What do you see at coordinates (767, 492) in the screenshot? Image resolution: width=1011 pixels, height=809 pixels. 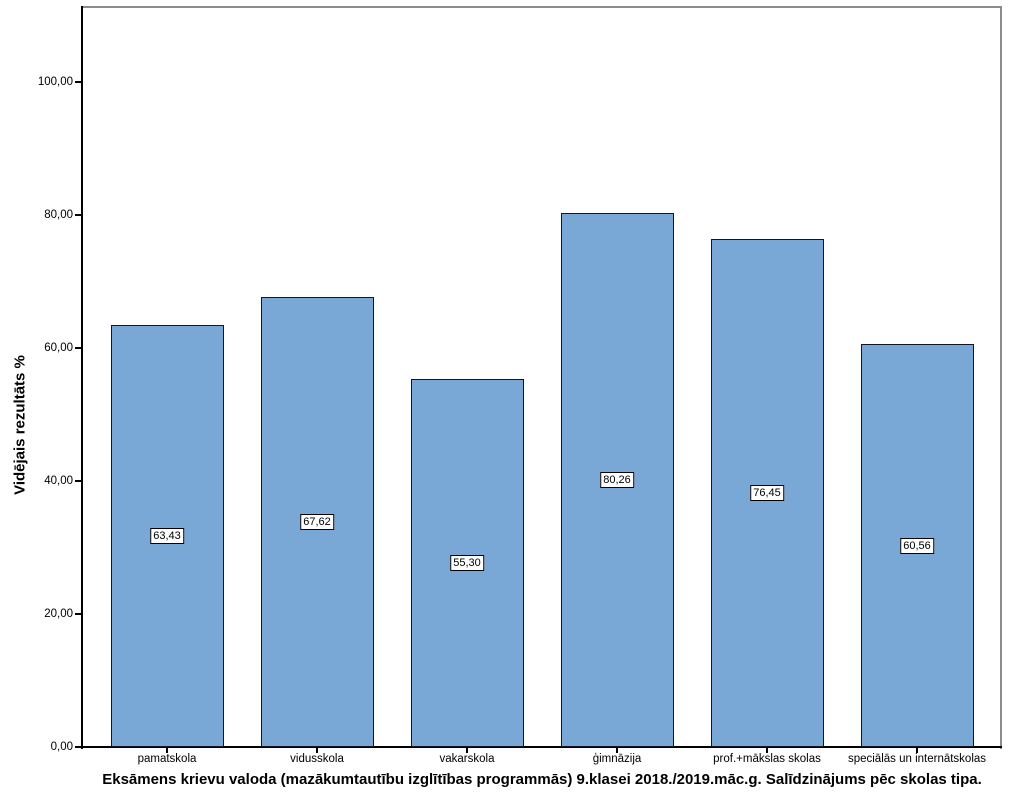 I see `bar-value-label: 76,45` at bounding box center [767, 492].